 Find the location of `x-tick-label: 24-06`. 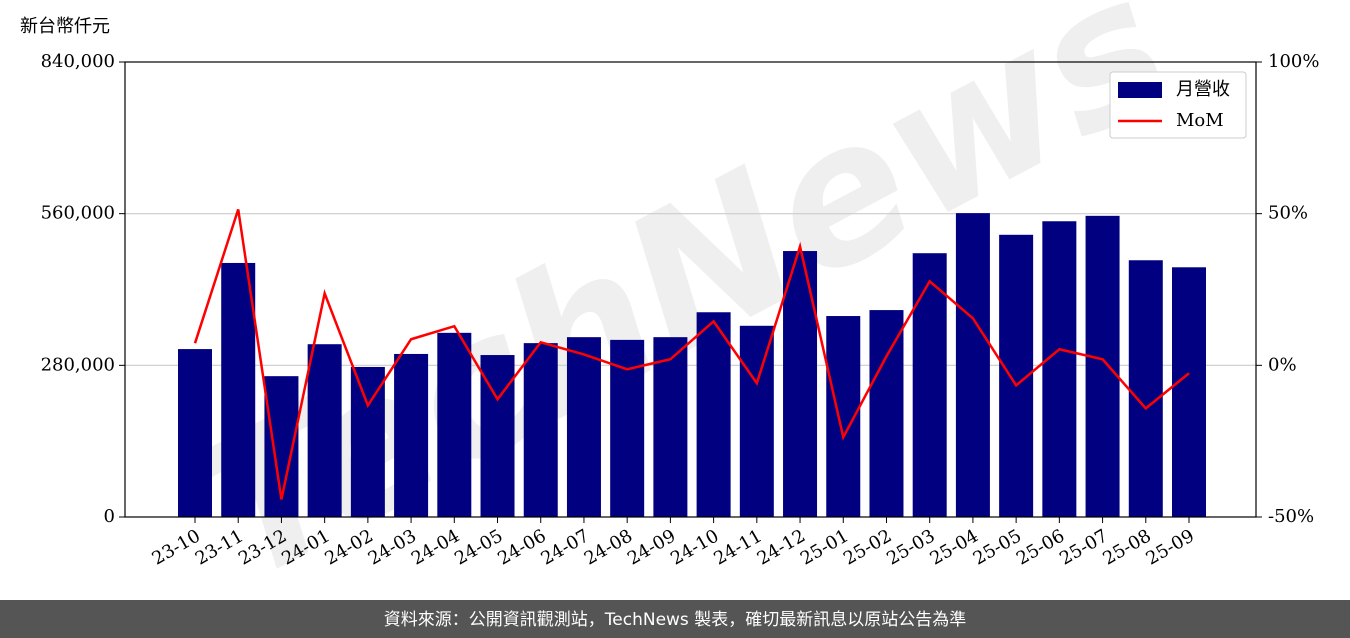

x-tick-label: 24-06 is located at coordinates (521, 547).